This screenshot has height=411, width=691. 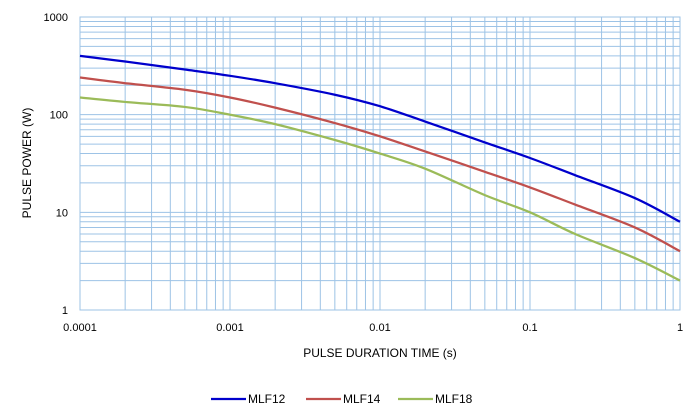 What do you see at coordinates (56, 164) in the screenshot?
I see `y-axis-tick-labels: 1 10 100 1000` at bounding box center [56, 164].